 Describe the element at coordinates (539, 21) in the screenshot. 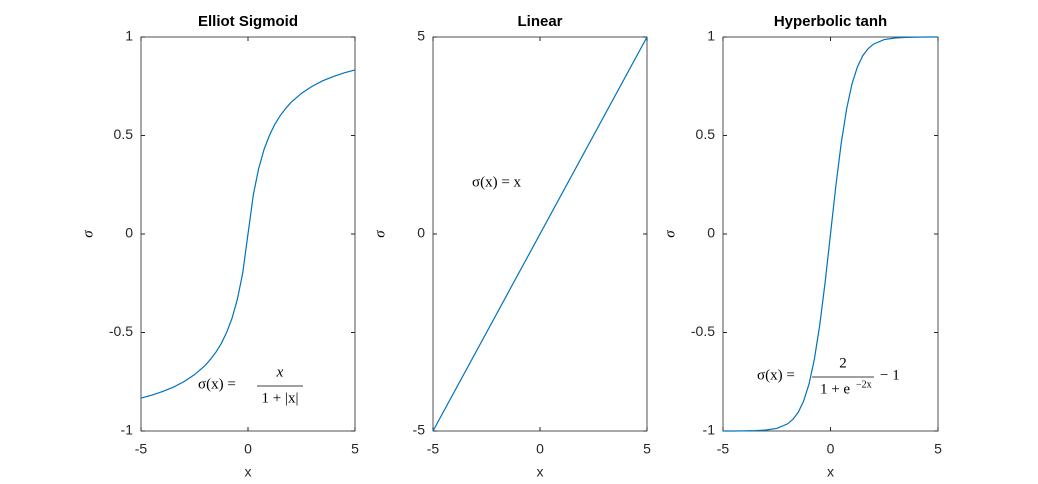

I see `chart-title: Linear` at that location.